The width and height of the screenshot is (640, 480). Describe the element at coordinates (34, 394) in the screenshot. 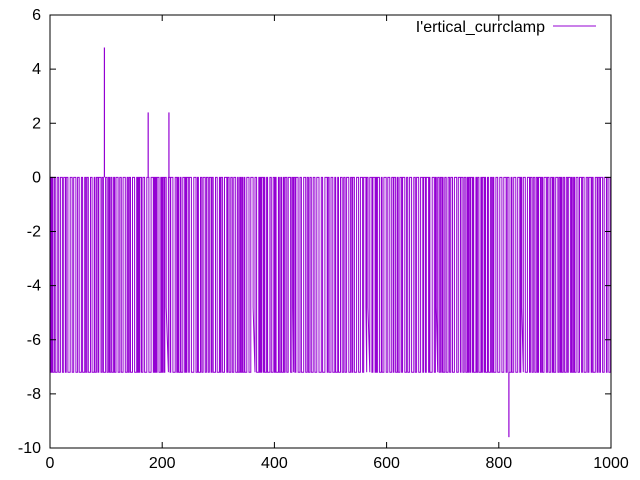

I see `y-tick-label: -8` at that location.